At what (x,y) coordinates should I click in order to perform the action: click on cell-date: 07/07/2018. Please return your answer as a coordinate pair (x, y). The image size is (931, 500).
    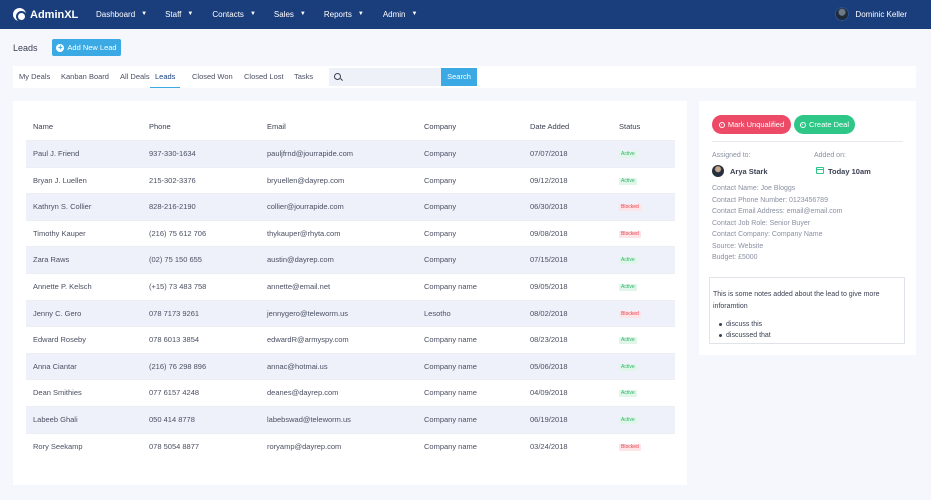
    Looking at the image, I should click on (549, 153).